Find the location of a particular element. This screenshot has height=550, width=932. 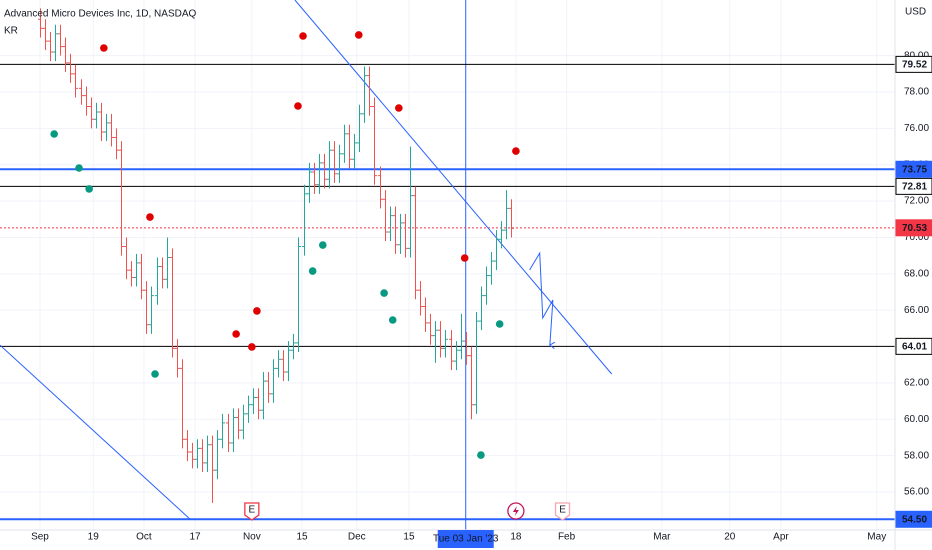

price-badge-label: 54.50 is located at coordinates (914, 519).